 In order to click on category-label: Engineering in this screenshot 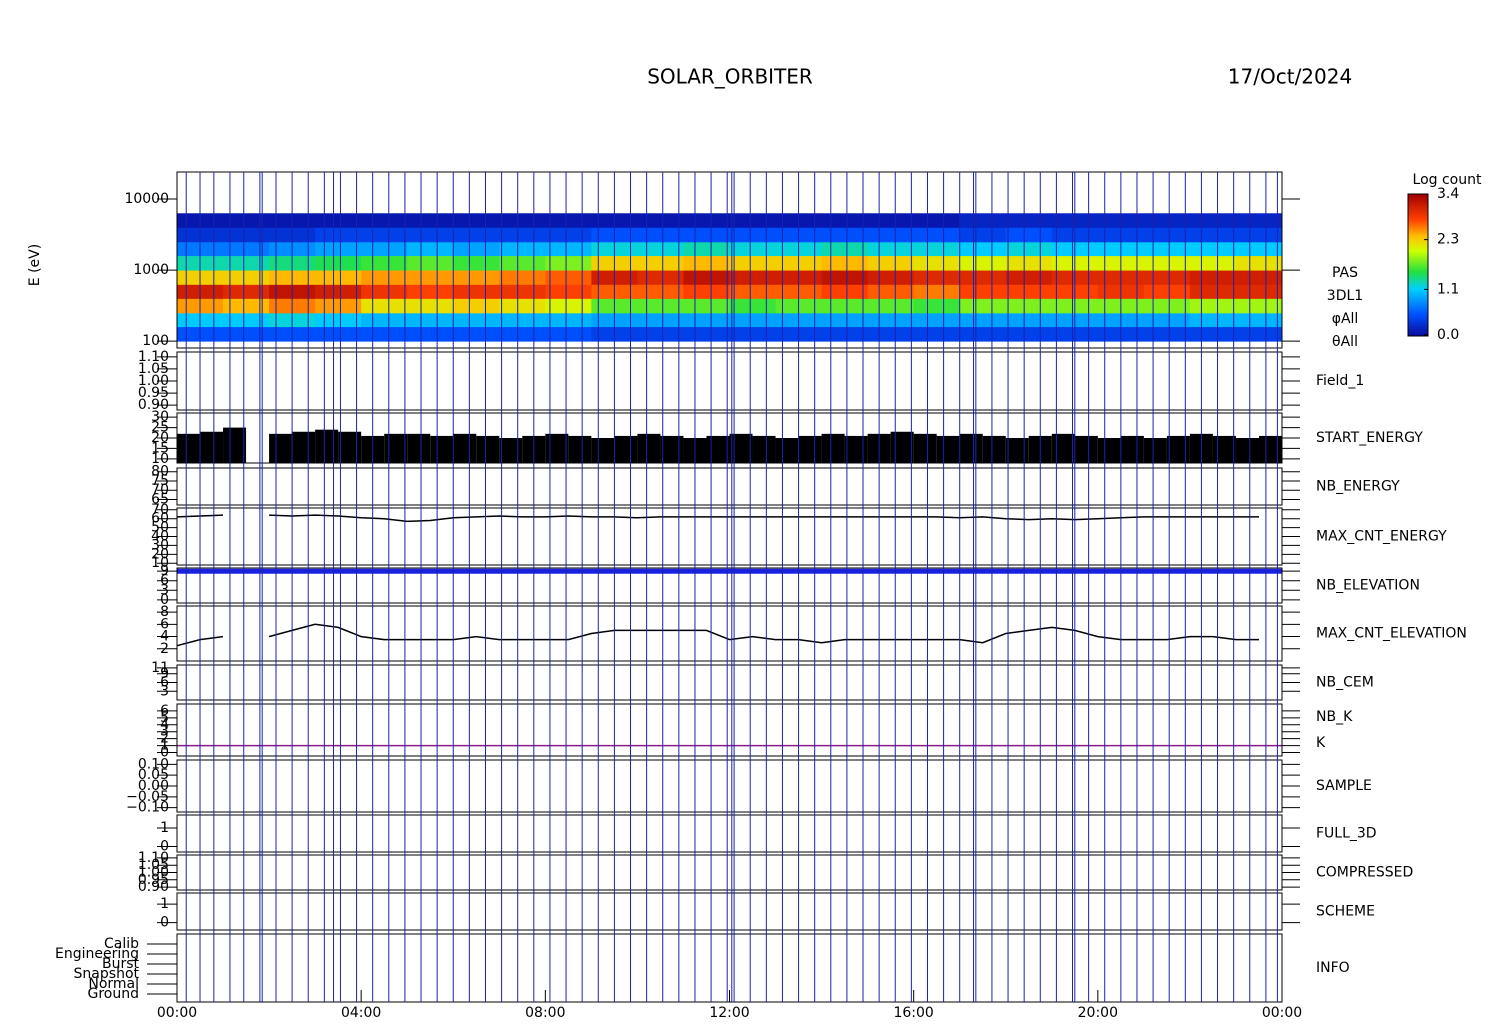, I will do `click(97, 954)`.